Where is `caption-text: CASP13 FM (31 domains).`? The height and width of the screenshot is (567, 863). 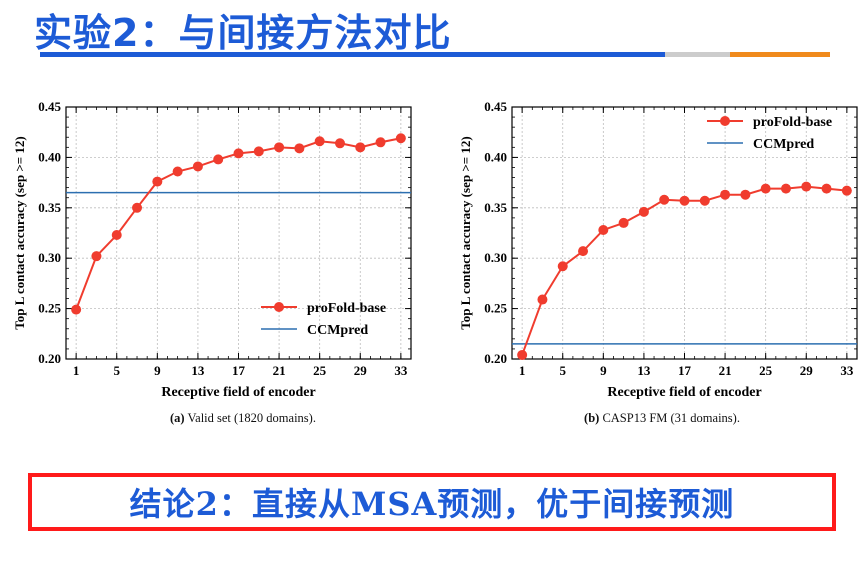
caption-text: CASP13 FM (31 domains). is located at coordinates (671, 418).